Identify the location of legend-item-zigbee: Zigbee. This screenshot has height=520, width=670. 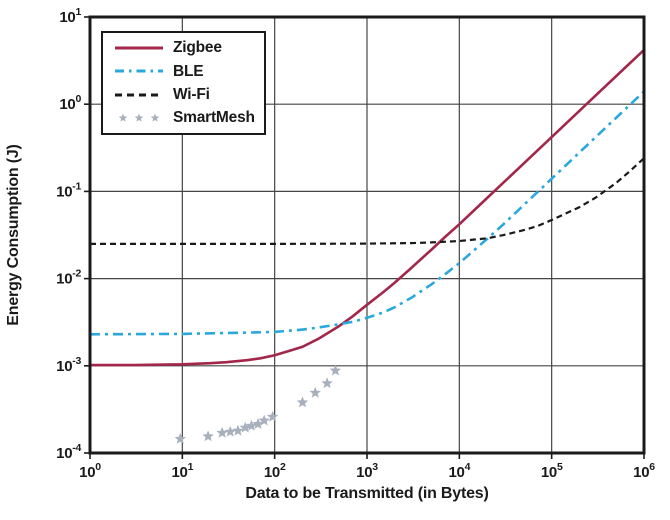
(187, 48).